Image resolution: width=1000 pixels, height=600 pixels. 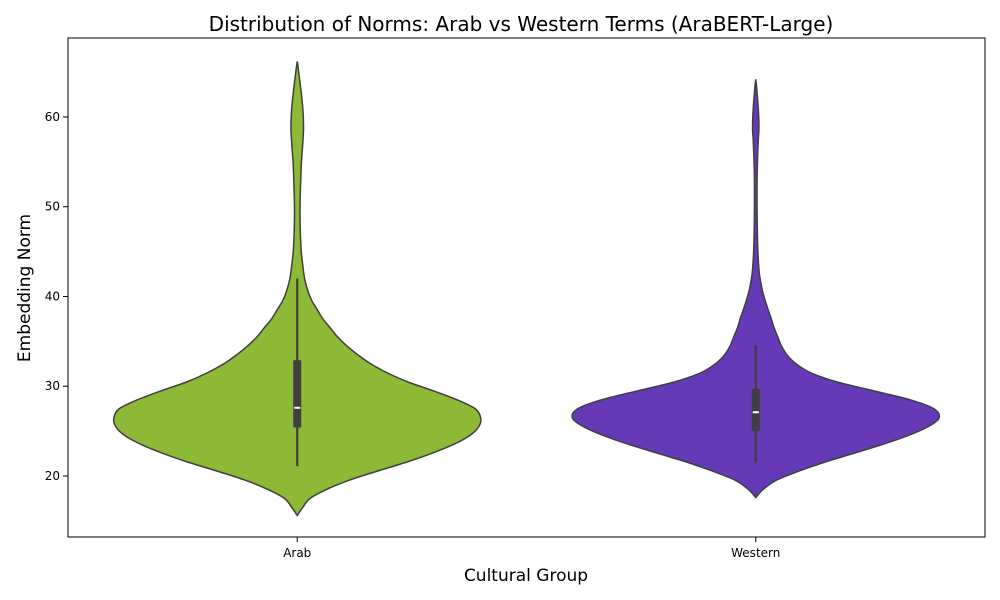 I want to click on x-axis-label: Cultural Group, so click(x=526, y=576).